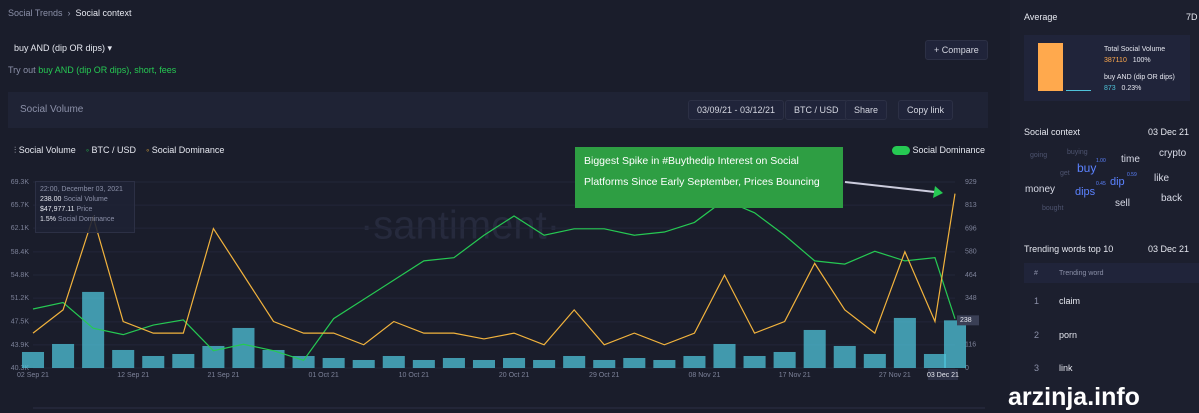 This screenshot has height=413, width=1199. What do you see at coordinates (1053, 208) in the screenshot?
I see `word: bought` at bounding box center [1053, 208].